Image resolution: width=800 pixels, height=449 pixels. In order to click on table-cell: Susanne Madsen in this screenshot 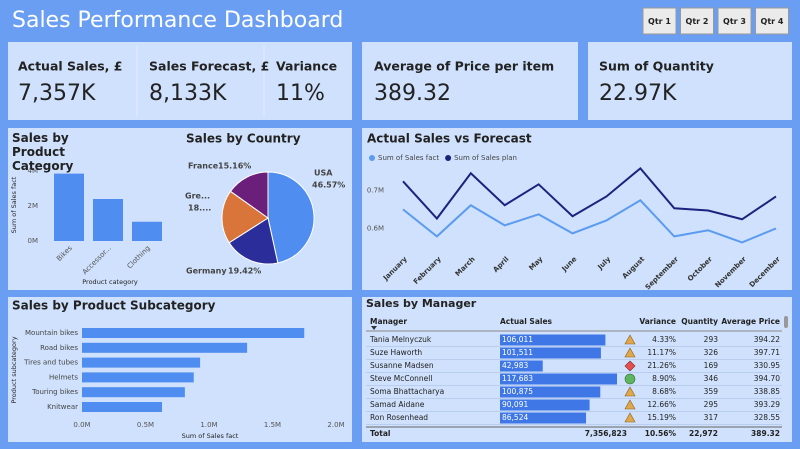, I will do `click(402, 365)`.